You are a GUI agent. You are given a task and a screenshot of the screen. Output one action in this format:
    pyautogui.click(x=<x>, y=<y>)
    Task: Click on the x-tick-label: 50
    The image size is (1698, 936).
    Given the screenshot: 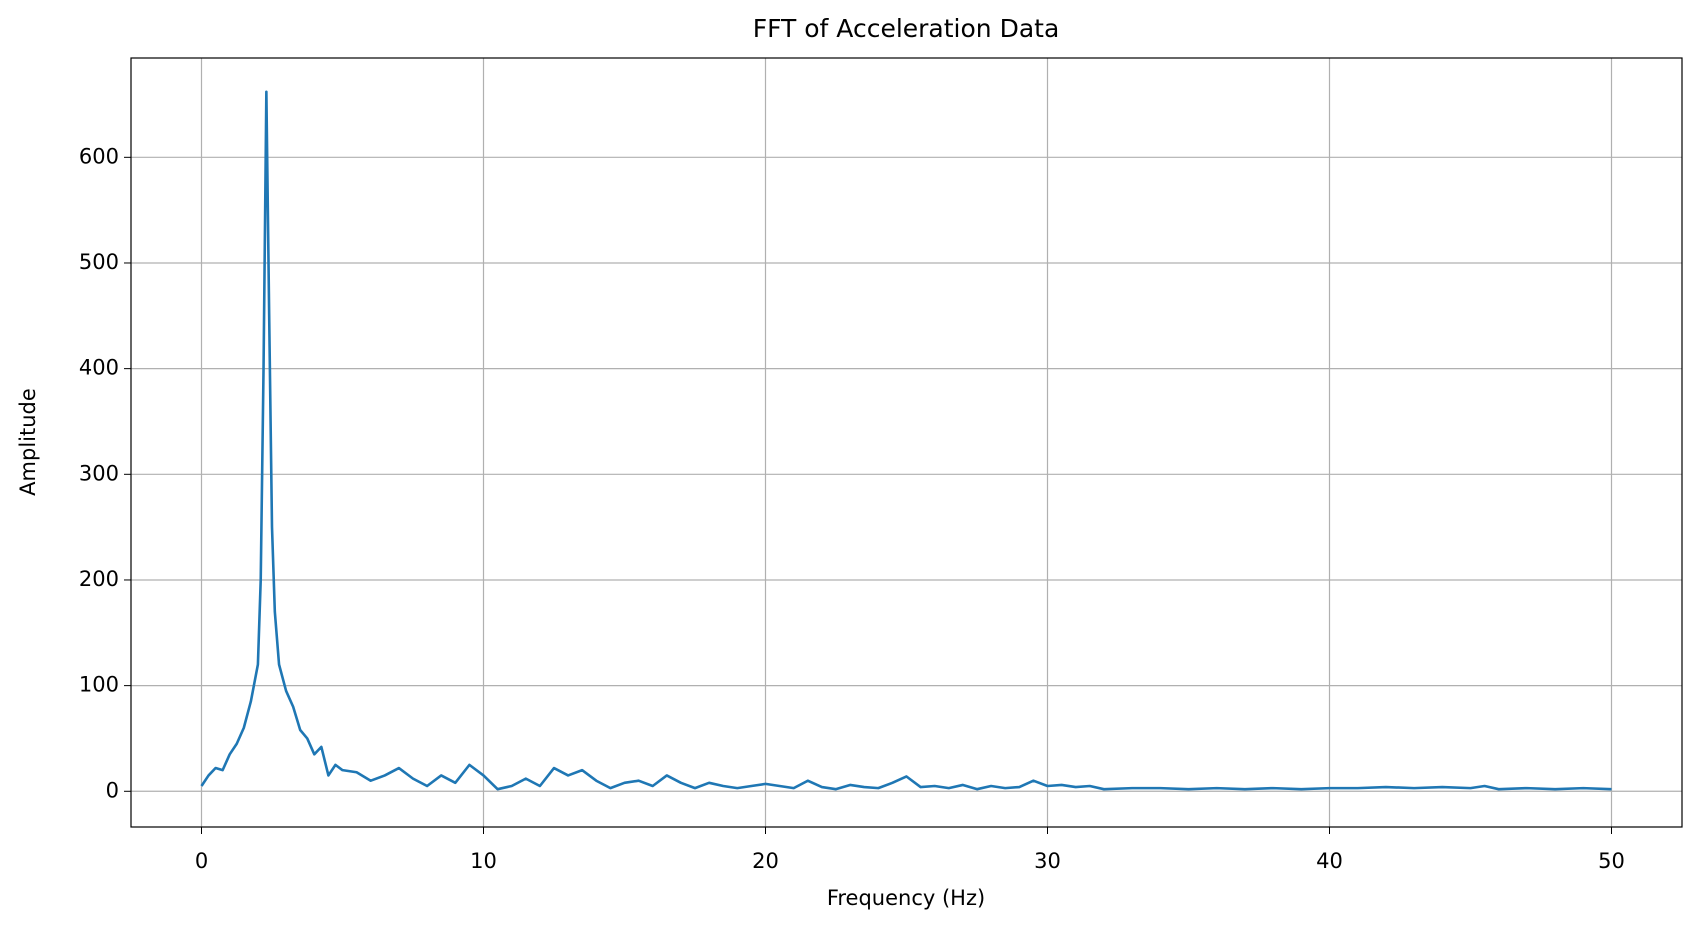 What is the action you would take?
    pyautogui.click(x=1611, y=861)
    